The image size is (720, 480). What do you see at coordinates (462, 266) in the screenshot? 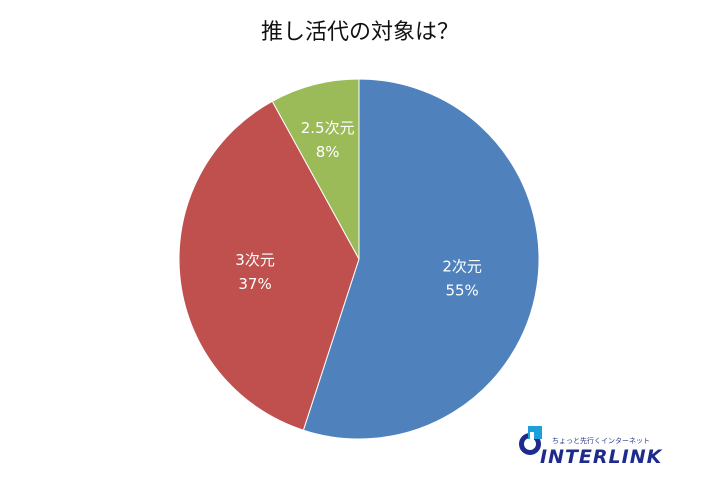
I see `slice-category-label: 2次元` at bounding box center [462, 266].